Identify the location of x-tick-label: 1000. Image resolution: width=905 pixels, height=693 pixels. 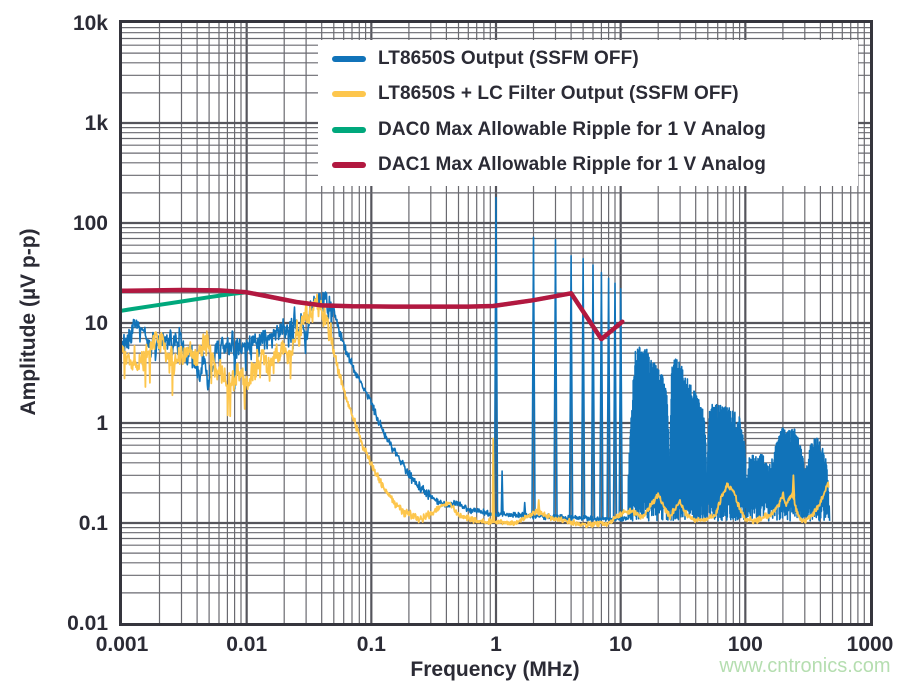
(870, 644).